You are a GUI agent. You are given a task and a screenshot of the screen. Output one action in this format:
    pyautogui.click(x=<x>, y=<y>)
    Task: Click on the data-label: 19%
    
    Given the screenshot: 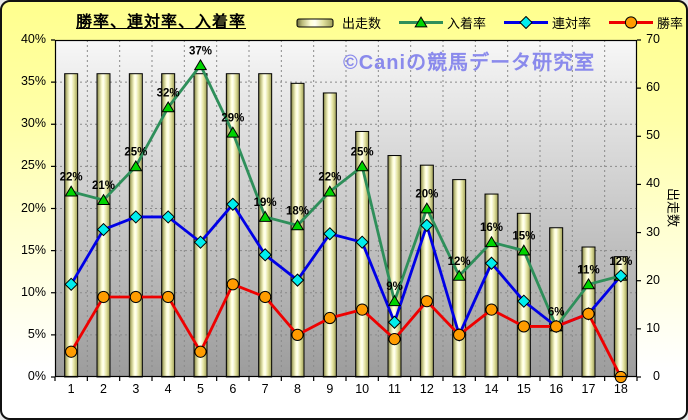 What is the action you would take?
    pyautogui.click(x=265, y=203)
    